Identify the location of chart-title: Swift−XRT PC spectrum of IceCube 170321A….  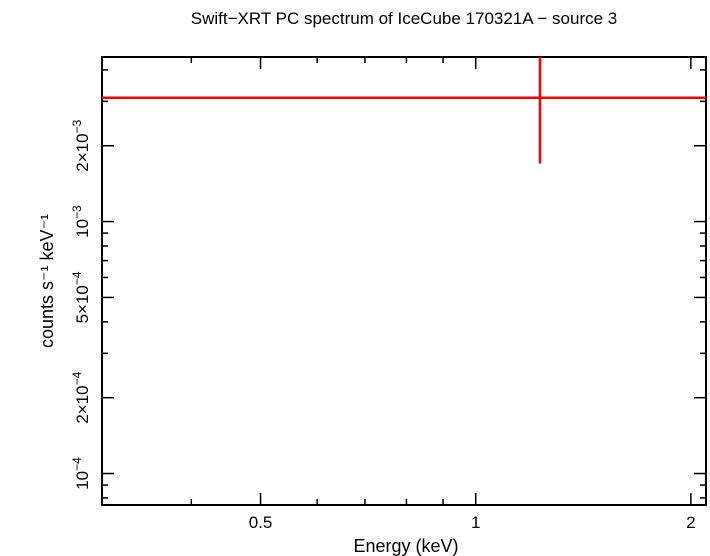
(404, 18).